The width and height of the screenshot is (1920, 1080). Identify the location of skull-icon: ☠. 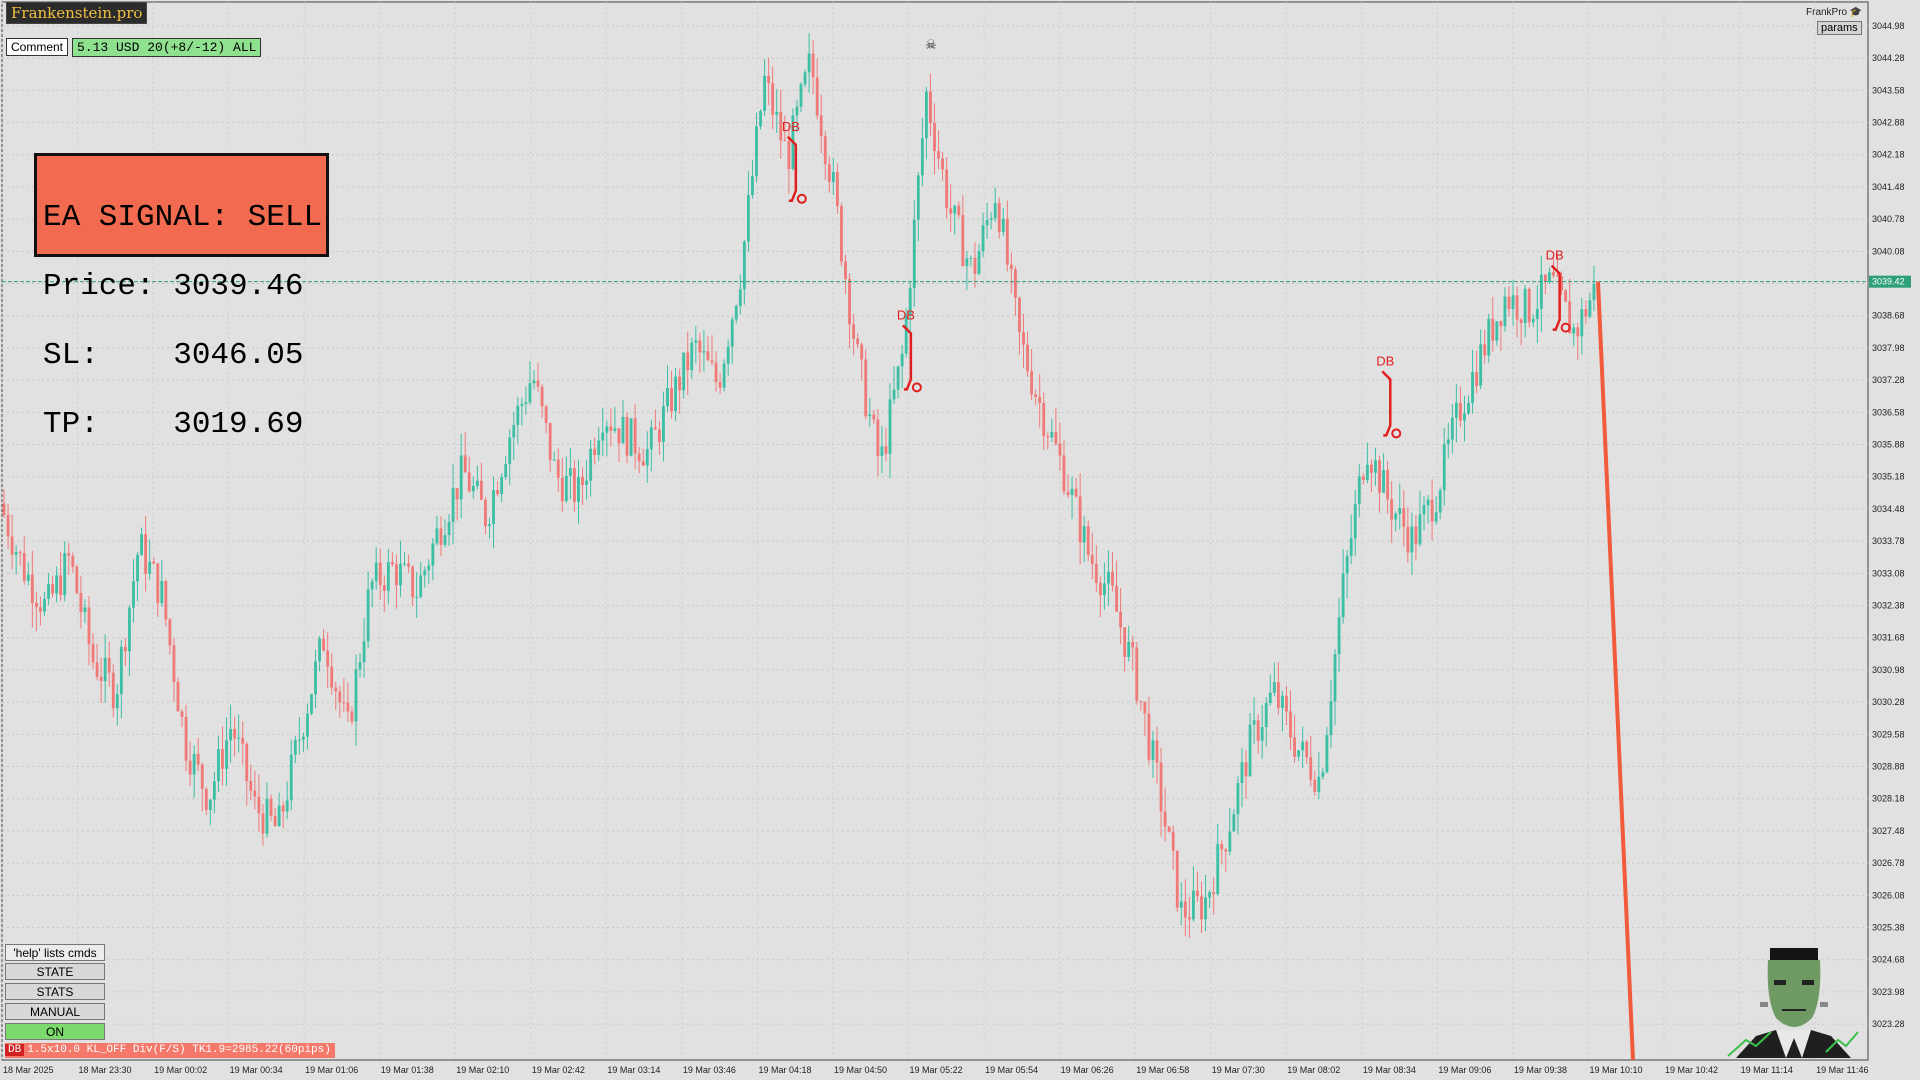
(931, 44).